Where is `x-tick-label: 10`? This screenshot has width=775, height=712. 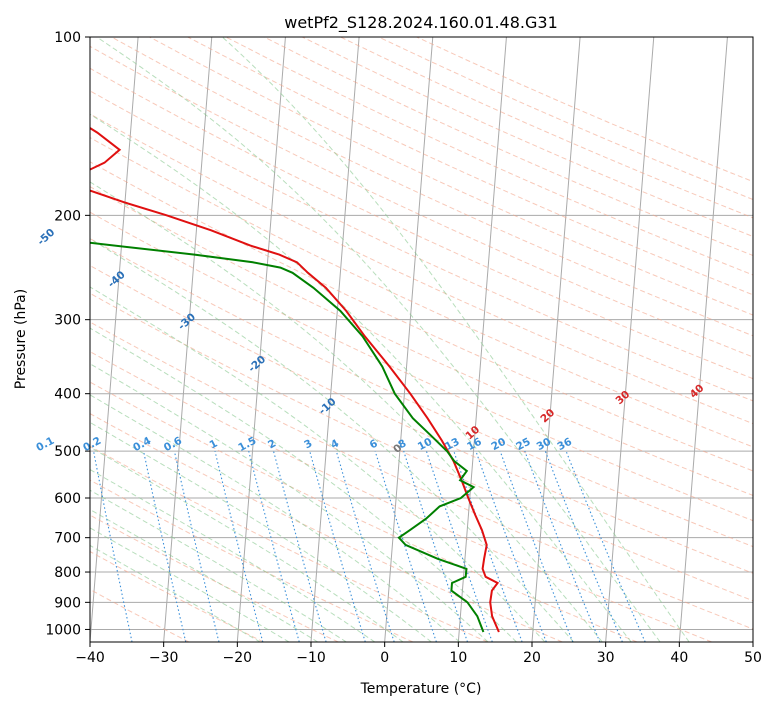 x-tick-label: 10 is located at coordinates (458, 658).